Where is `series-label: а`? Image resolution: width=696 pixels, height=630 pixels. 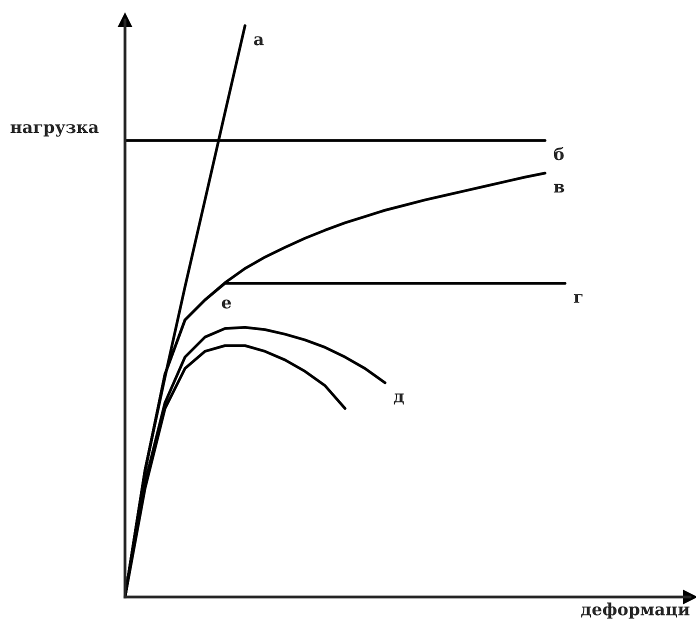 series-label: а is located at coordinates (259, 41).